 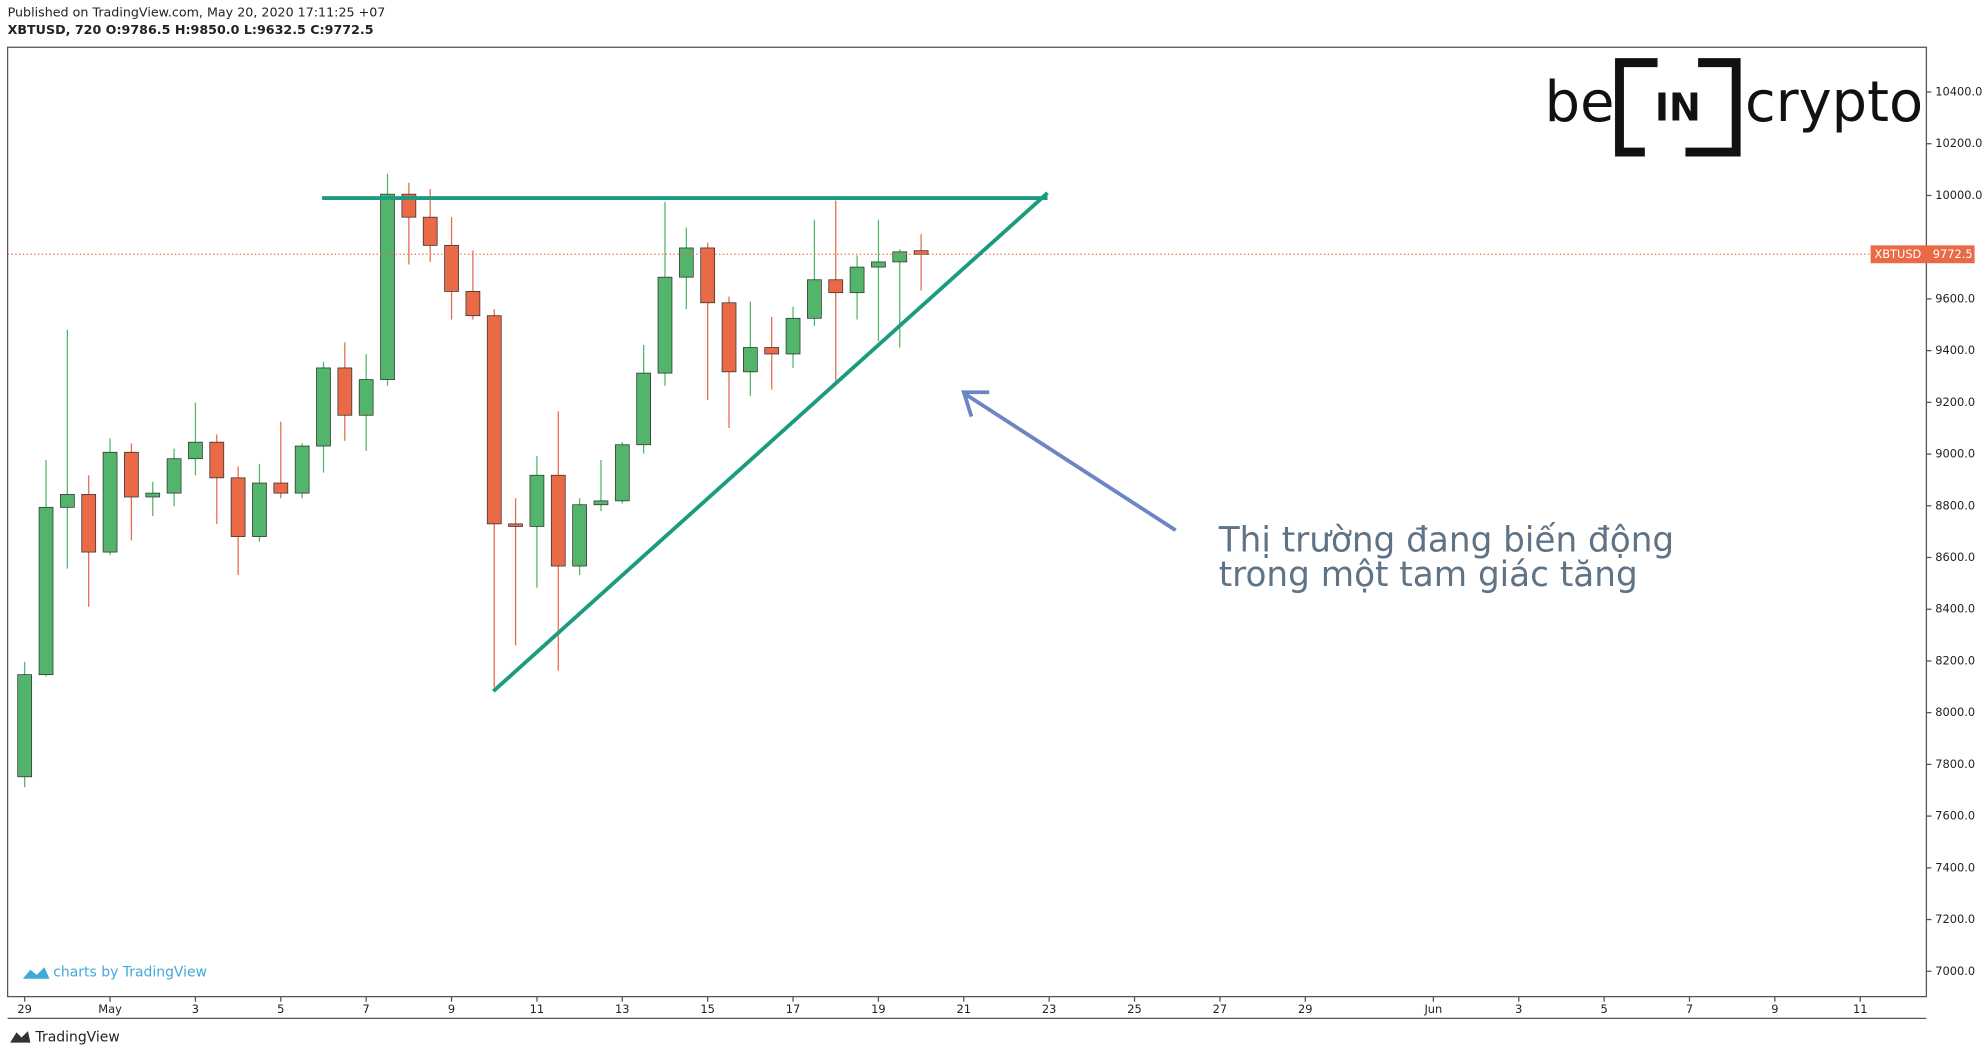 What do you see at coordinates (20, 1037) in the screenshot?
I see `footer-icon` at bounding box center [20, 1037].